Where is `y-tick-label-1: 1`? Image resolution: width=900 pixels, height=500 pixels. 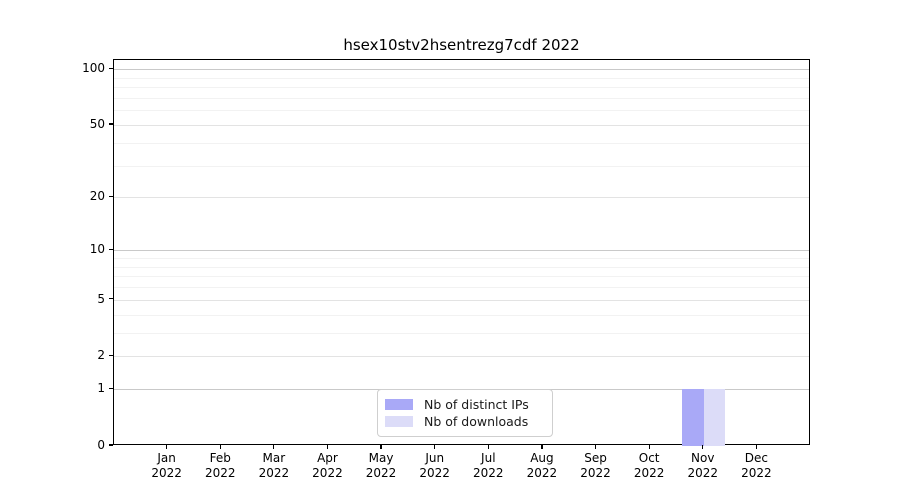
y-tick-label-1: 1 is located at coordinates (101, 388).